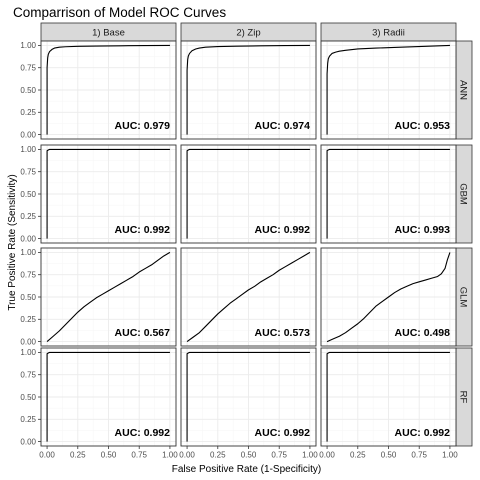  Describe the element at coordinates (423, 333) in the screenshot. I see `auc-label: AUC: 0.498` at that location.